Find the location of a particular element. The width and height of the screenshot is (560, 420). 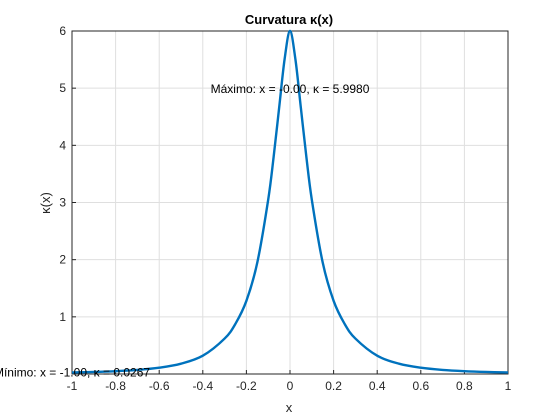

y-tick-label: 6 is located at coordinates (62, 31).